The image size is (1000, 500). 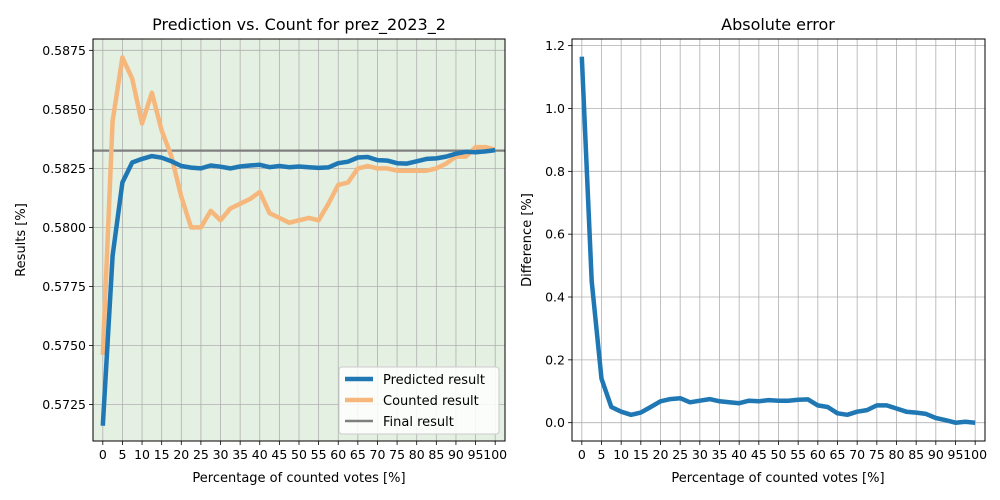 What do you see at coordinates (777, 478) in the screenshot?
I see `right-x-axis-label: Percentage of counted votes [%]` at bounding box center [777, 478].